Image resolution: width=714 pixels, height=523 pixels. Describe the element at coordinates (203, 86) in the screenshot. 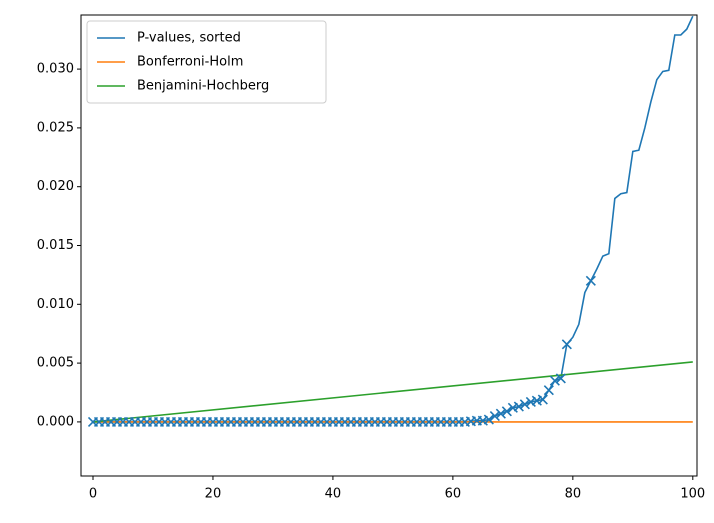

I see `legend-label: Benjamini-Hochberg` at that location.